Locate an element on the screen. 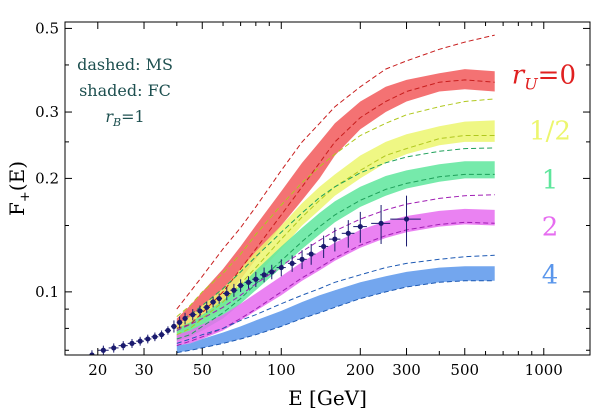 Image resolution: width=599 pixels, height=414 pixels. x-tick-label: 1000 is located at coordinates (544, 370).